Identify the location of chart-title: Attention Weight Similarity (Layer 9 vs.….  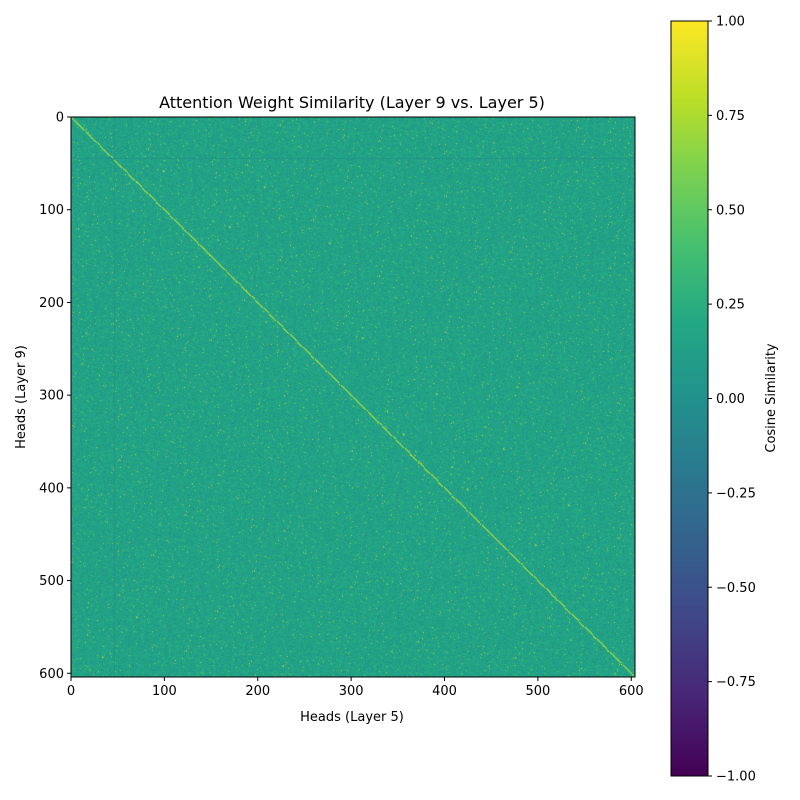
(352, 102).